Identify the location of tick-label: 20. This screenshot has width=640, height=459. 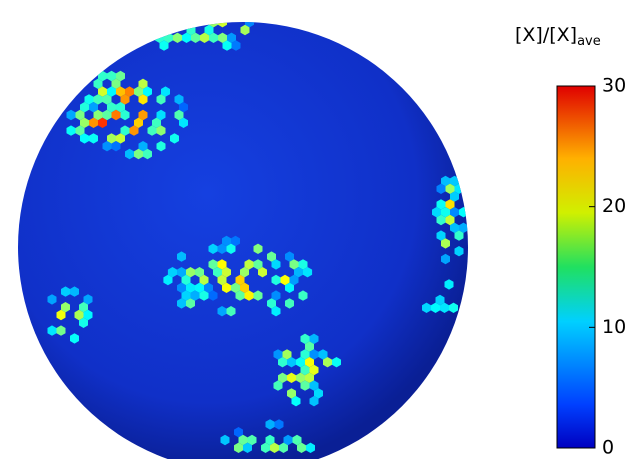
(614, 206).